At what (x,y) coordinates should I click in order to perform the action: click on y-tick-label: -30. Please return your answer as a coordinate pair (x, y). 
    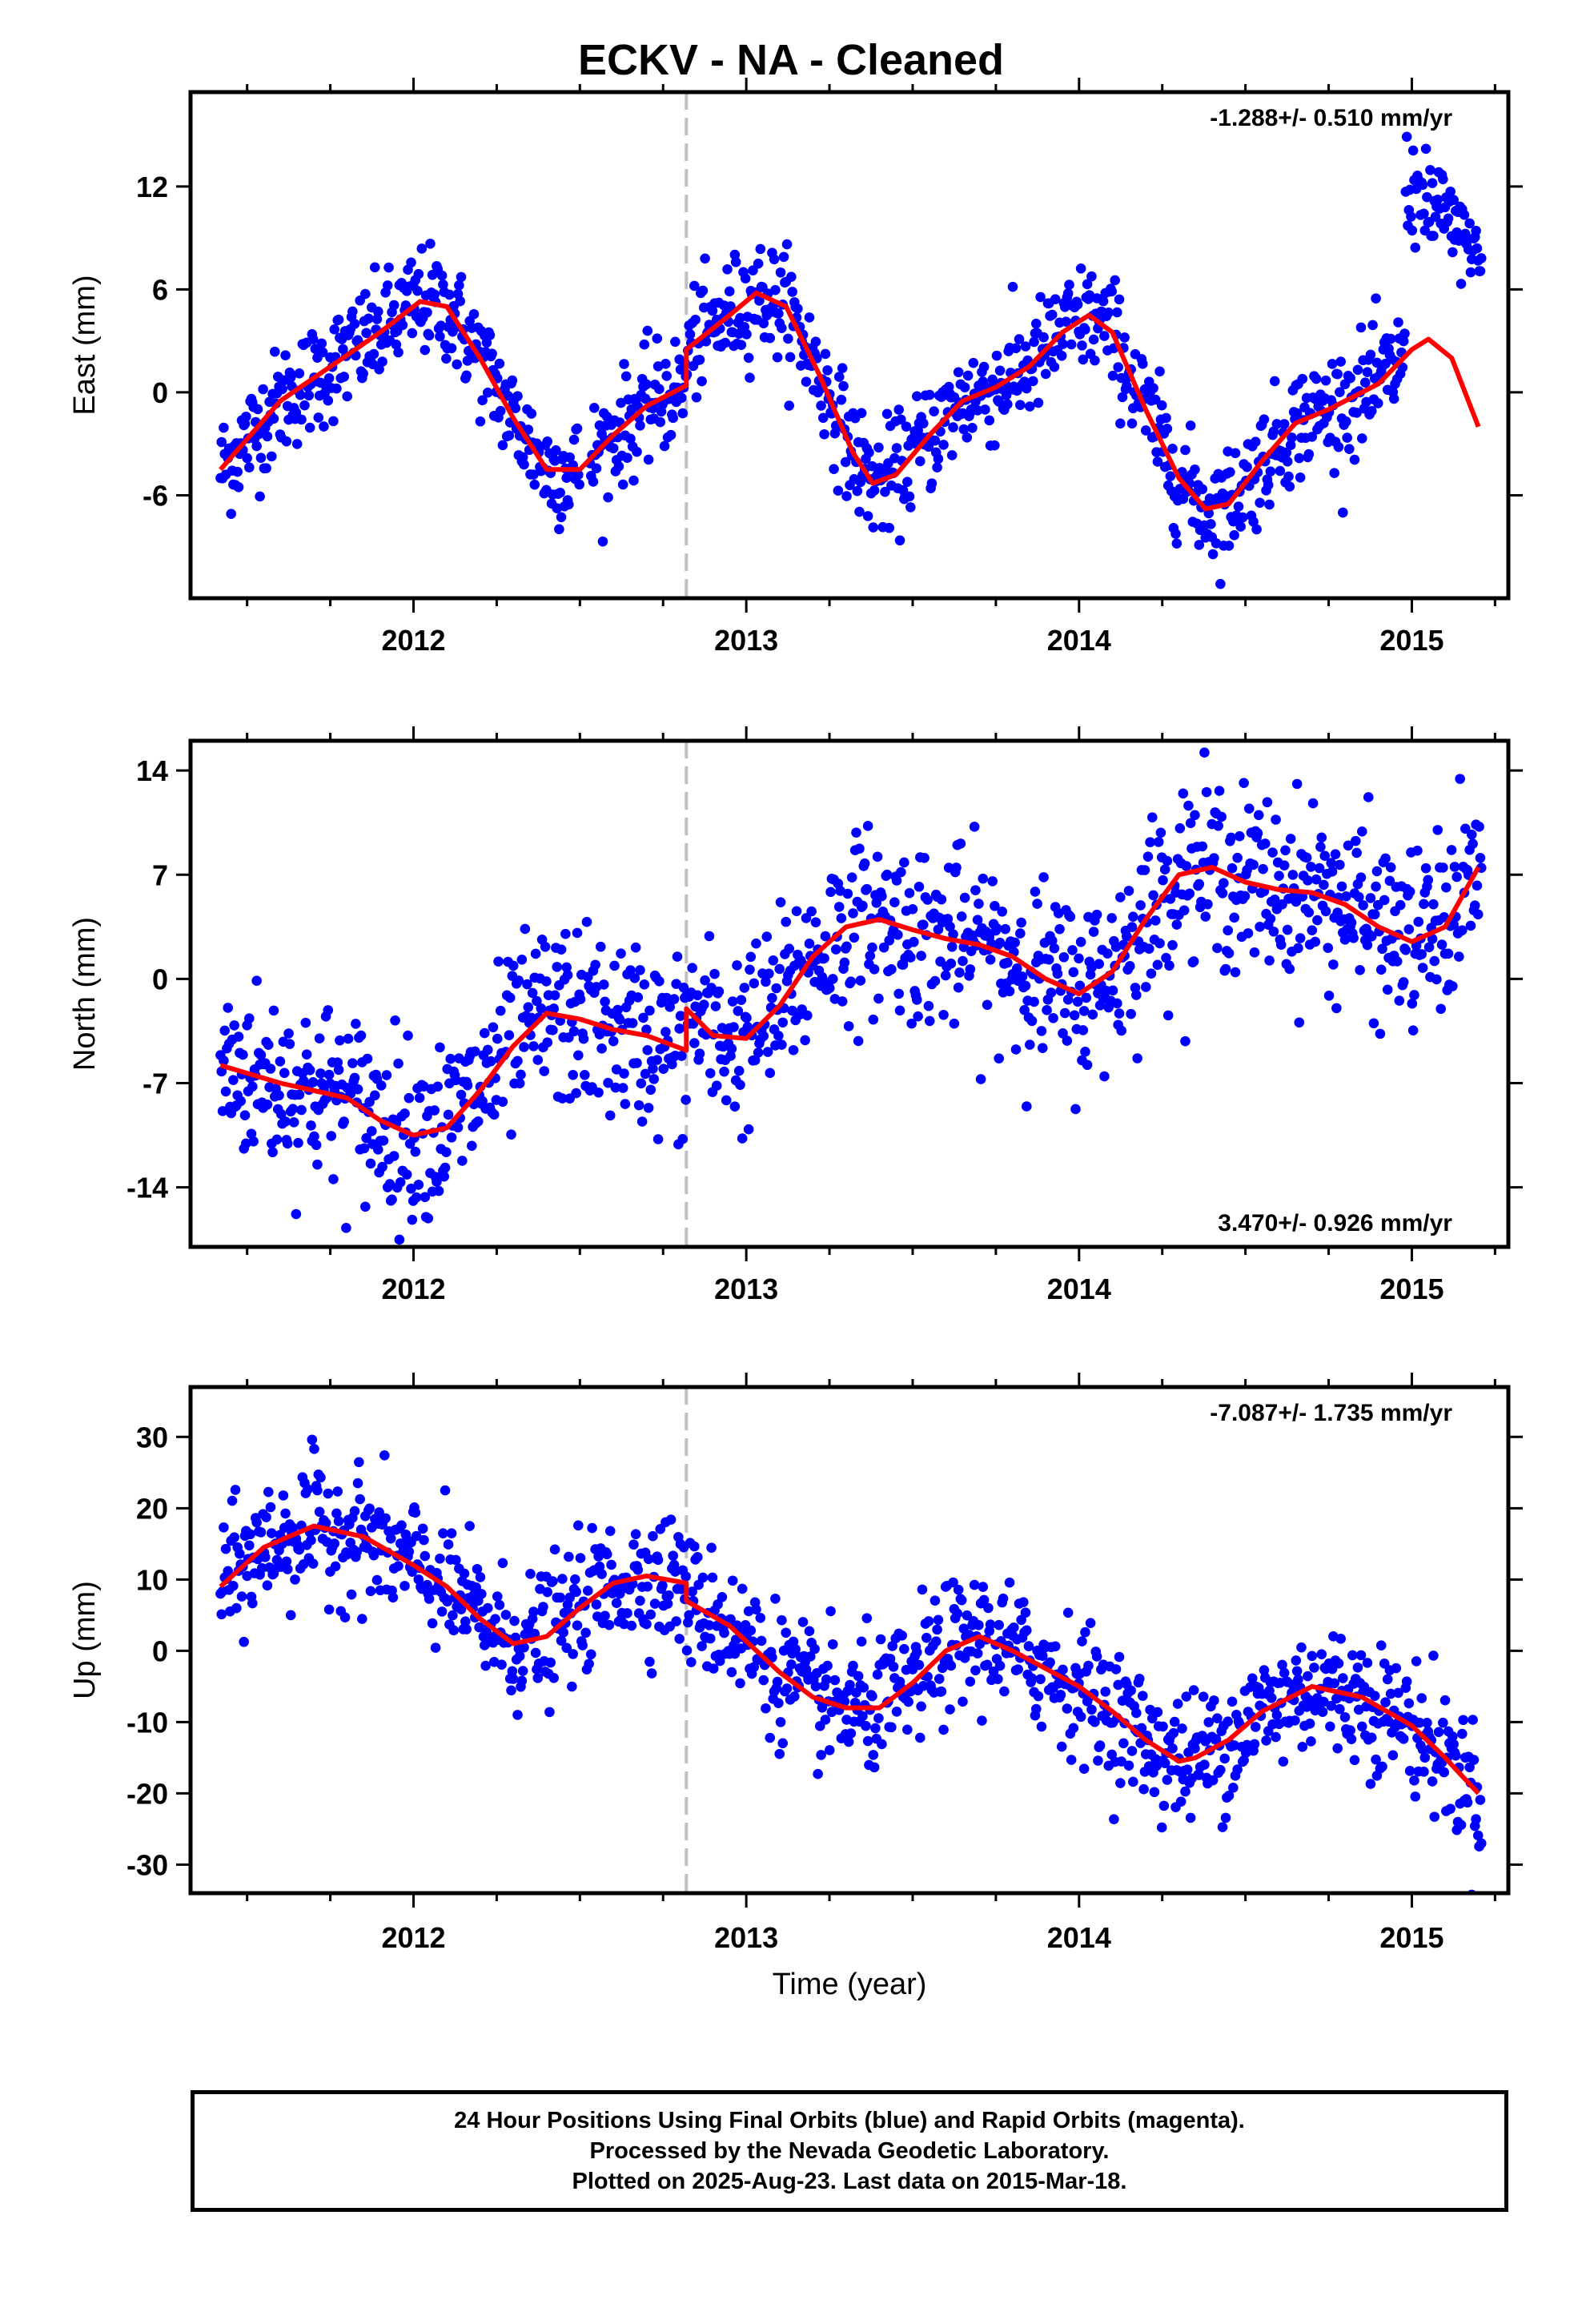
    Looking at the image, I should click on (147, 1864).